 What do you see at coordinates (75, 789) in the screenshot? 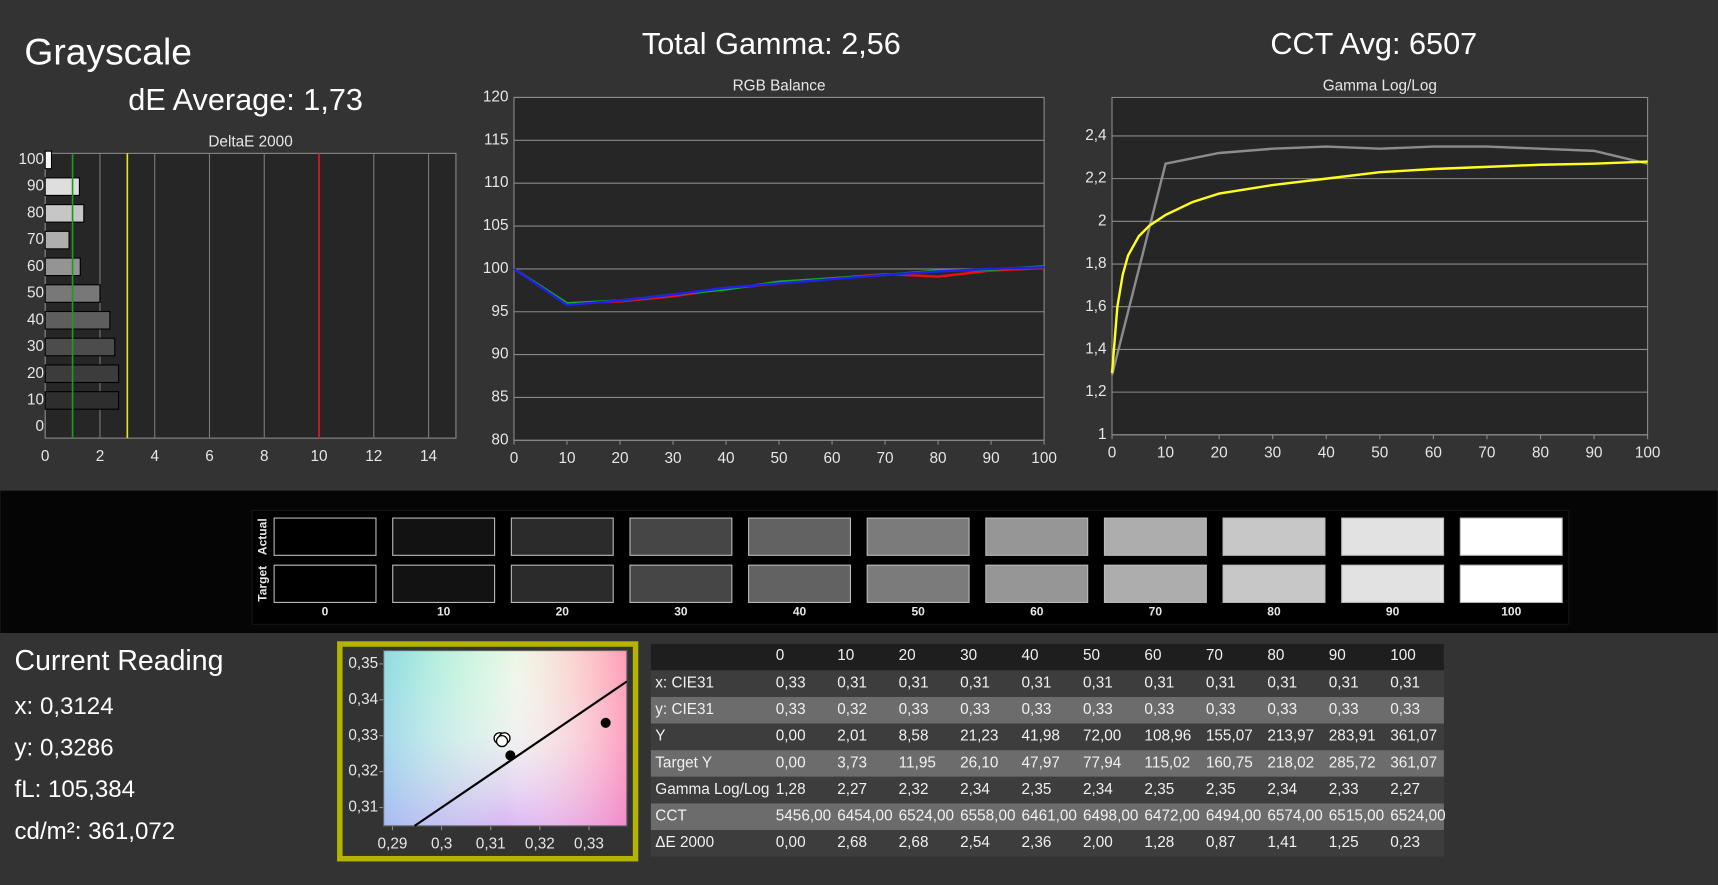
I see `reading-line: fL: 105,384` at bounding box center [75, 789].